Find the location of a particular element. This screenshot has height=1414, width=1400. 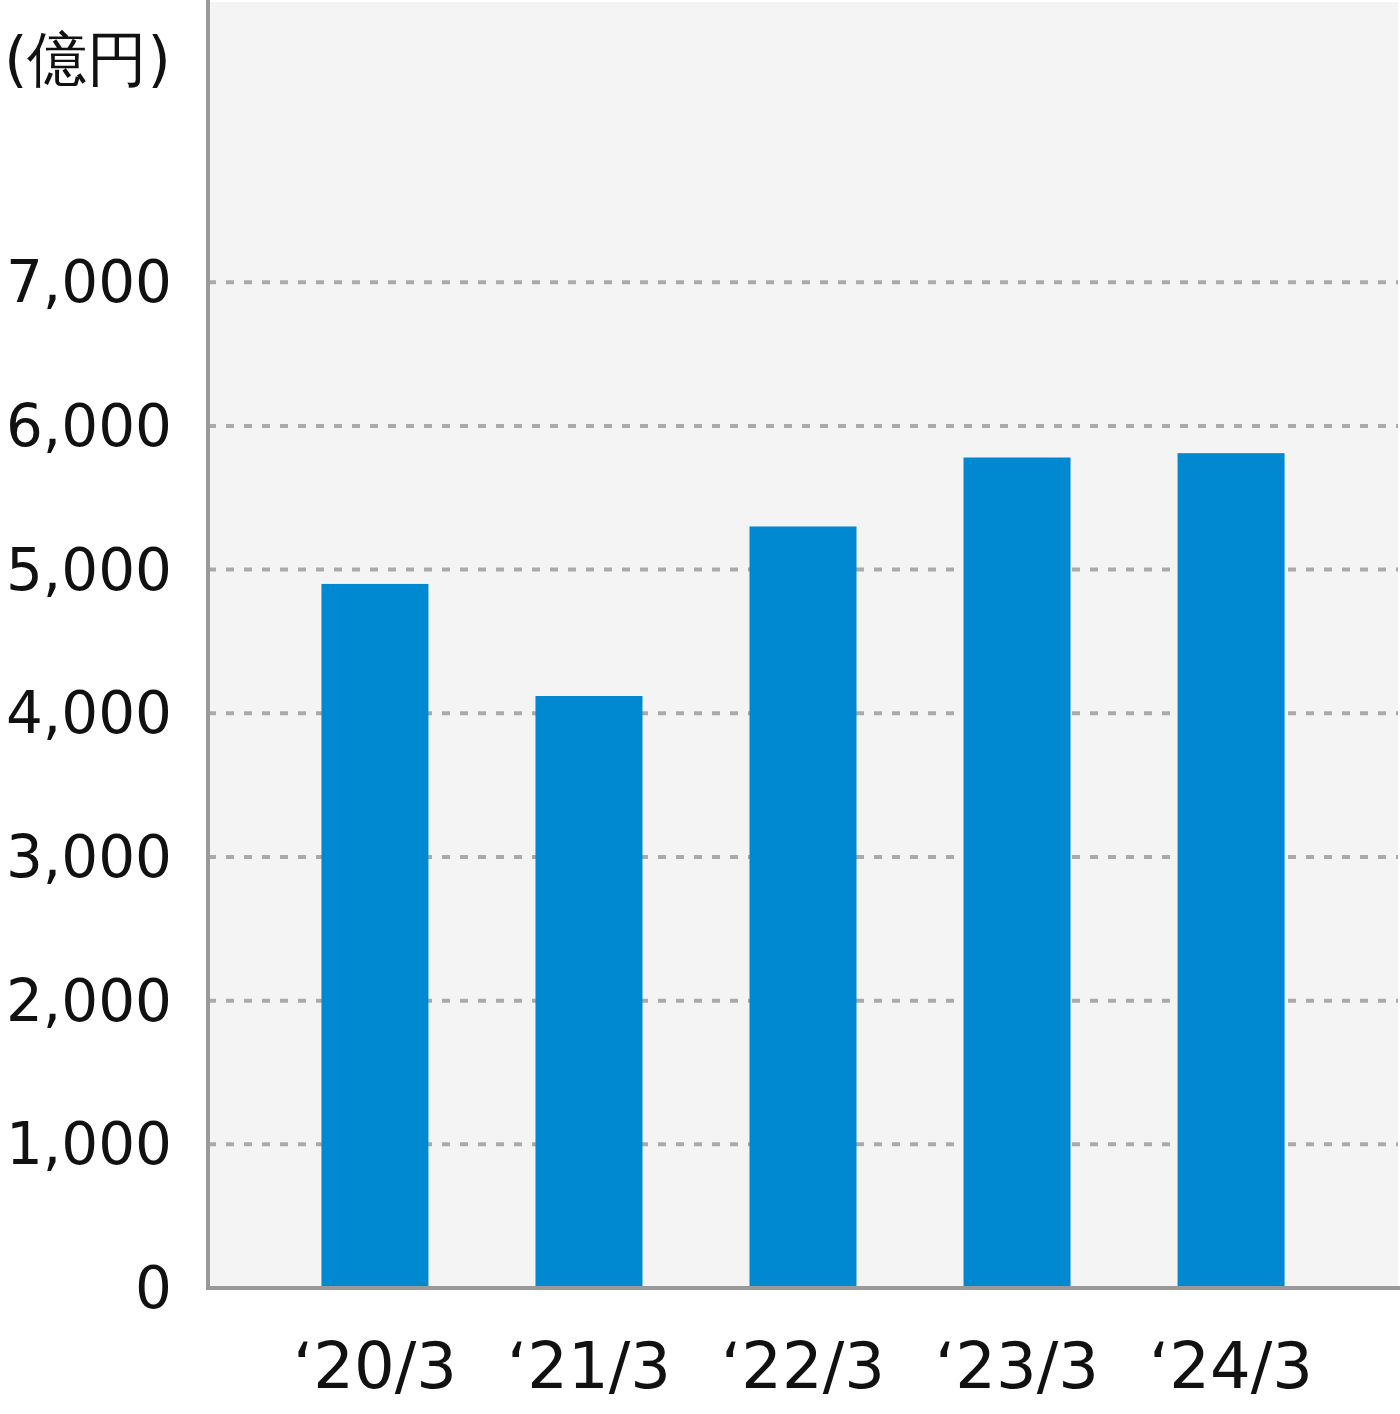

x-tick-label: ‘24/3 is located at coordinates (1231, 1366).